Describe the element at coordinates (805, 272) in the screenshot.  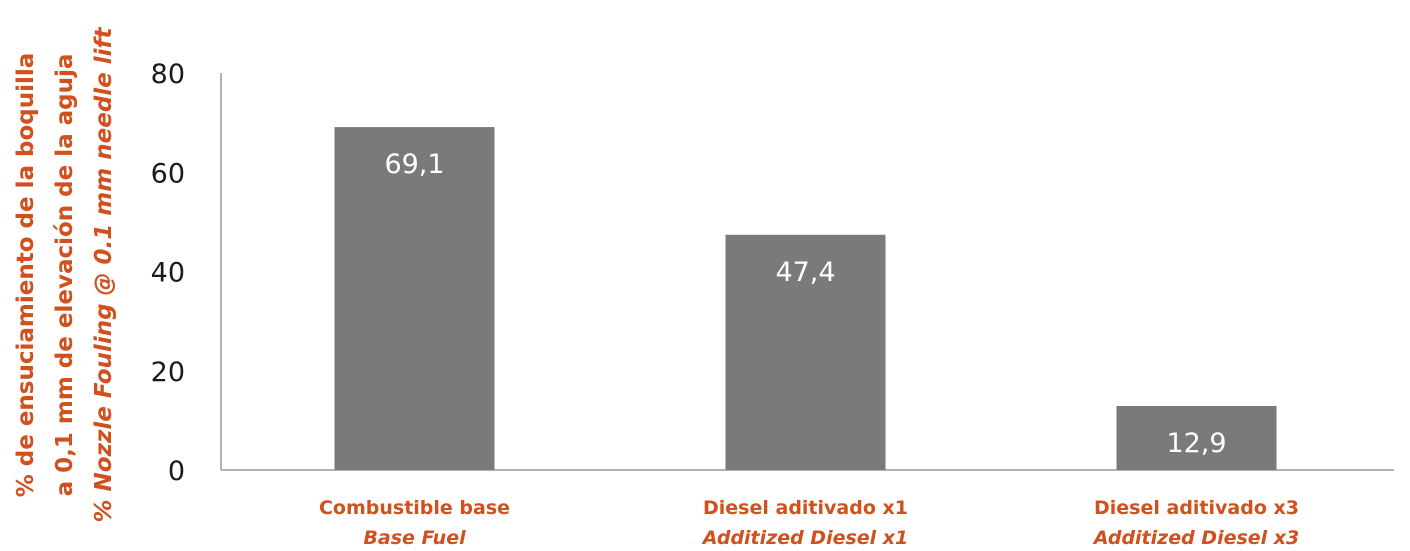
I see `bar-value-label: 47,4` at that location.